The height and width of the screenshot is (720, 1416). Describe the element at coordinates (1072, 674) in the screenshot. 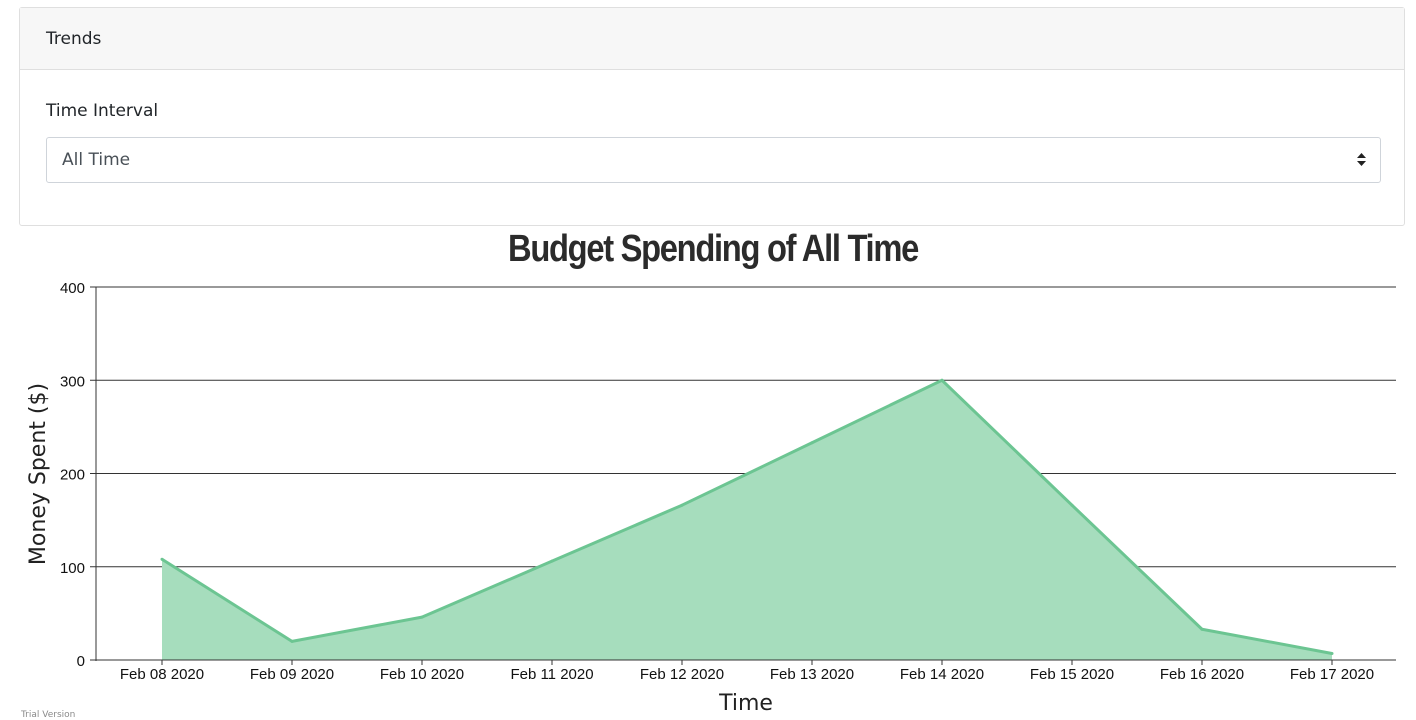

I see `x-tick-label: Feb 15 2020` at that location.